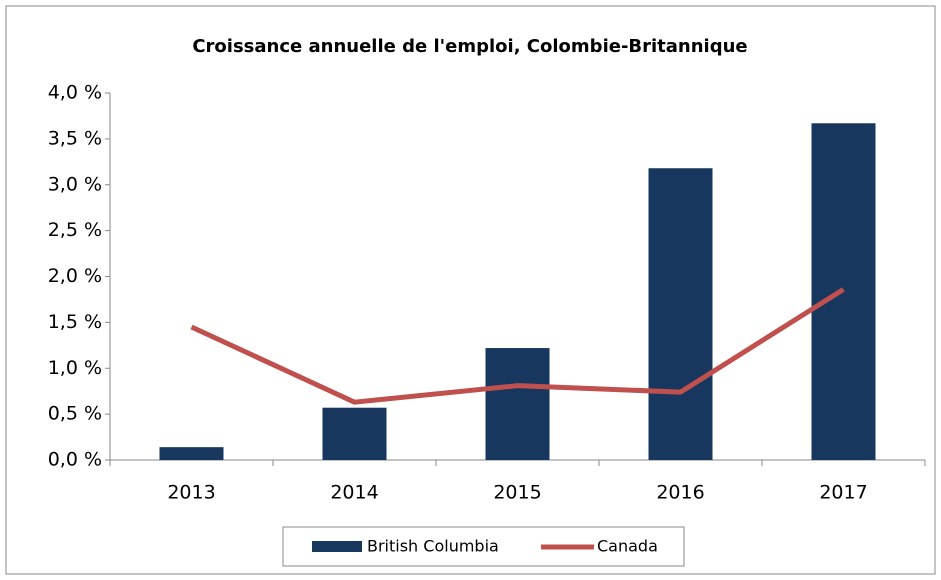 The width and height of the screenshot is (941, 580). What do you see at coordinates (337, 546) in the screenshot?
I see `legend-swatch` at bounding box center [337, 546].